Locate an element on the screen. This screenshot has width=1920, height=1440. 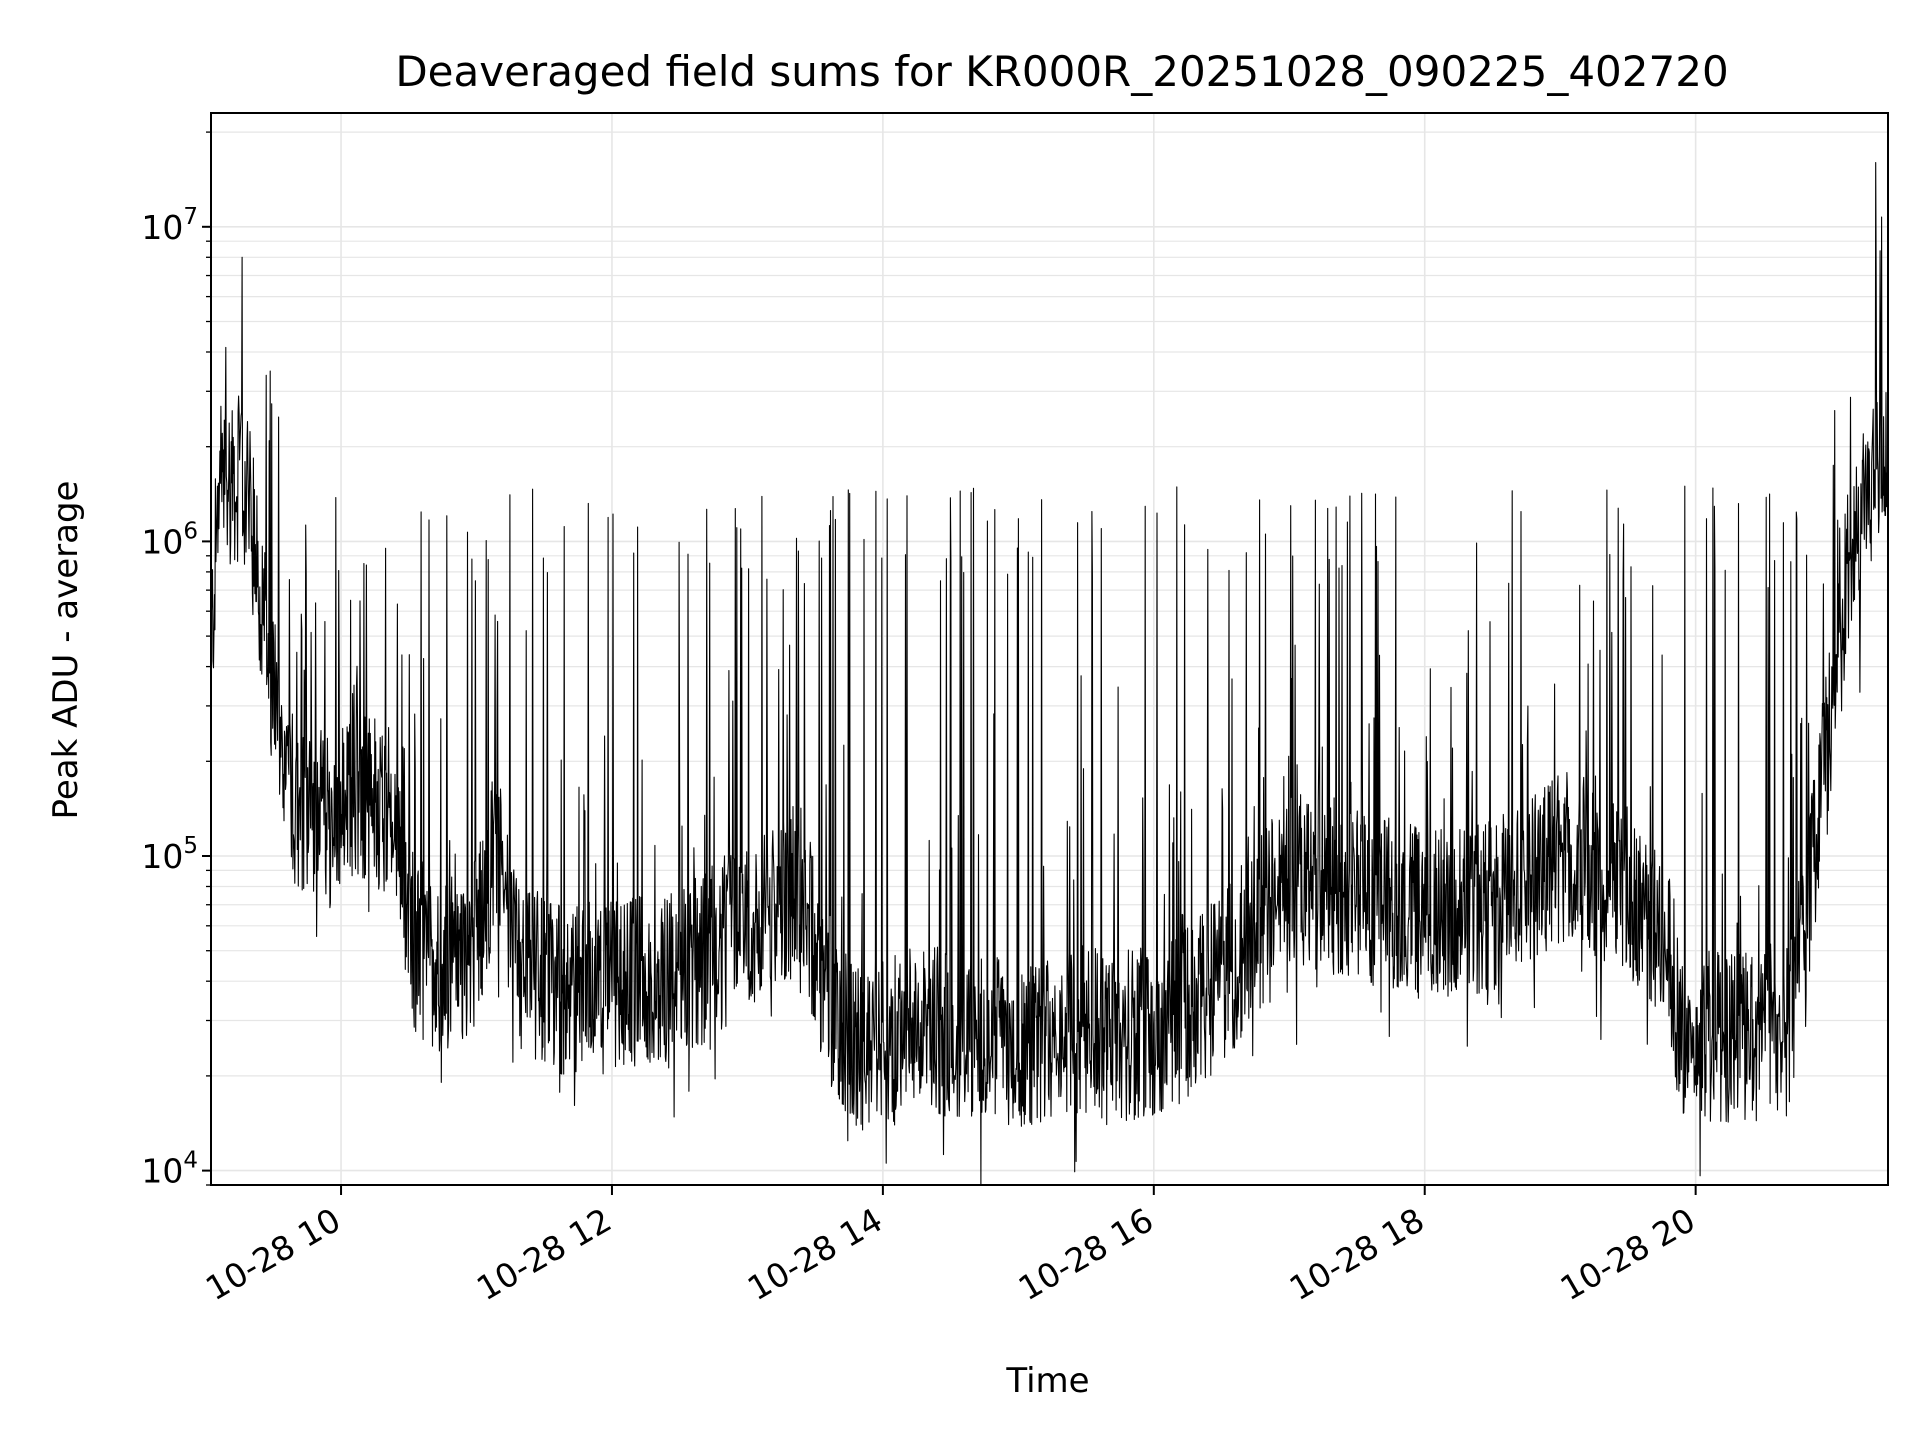
y-tick-label: 107 is located at coordinates (169, 225).